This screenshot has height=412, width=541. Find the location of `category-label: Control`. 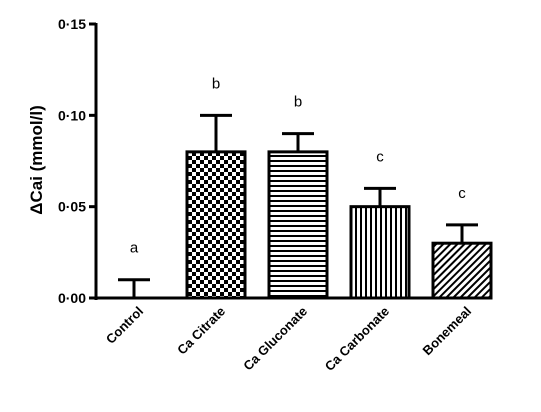

category-label: Control is located at coordinates (124, 325).